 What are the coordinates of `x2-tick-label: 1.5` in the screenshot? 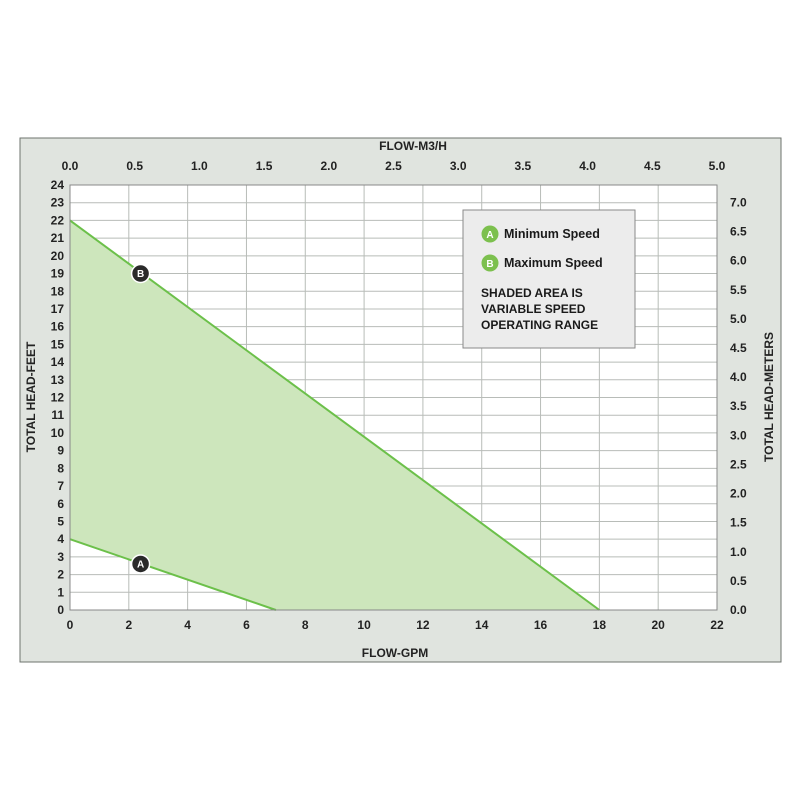 It's located at (264, 166).